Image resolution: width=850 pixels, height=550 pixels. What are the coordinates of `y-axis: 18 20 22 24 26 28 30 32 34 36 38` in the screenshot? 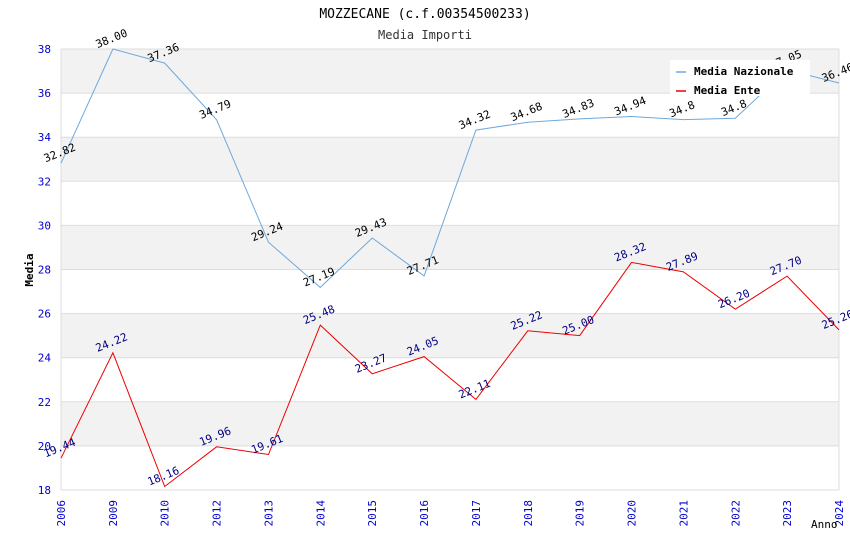 It's located at (45, 270).